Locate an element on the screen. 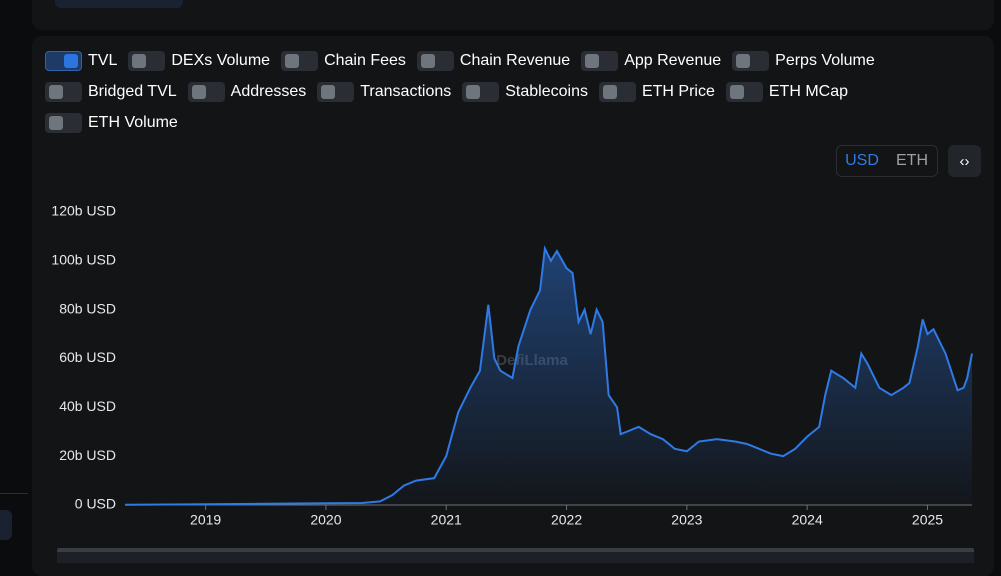  toggle-label: Chain Revenue is located at coordinates (515, 60).